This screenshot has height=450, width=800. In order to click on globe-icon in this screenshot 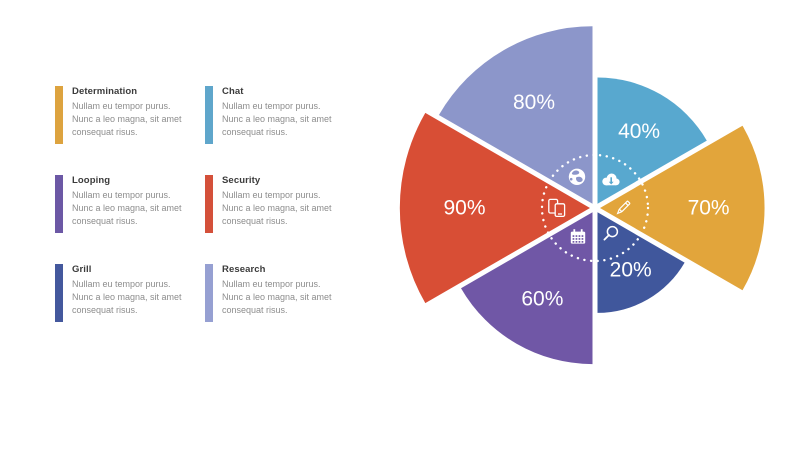, I will do `click(577, 176)`.